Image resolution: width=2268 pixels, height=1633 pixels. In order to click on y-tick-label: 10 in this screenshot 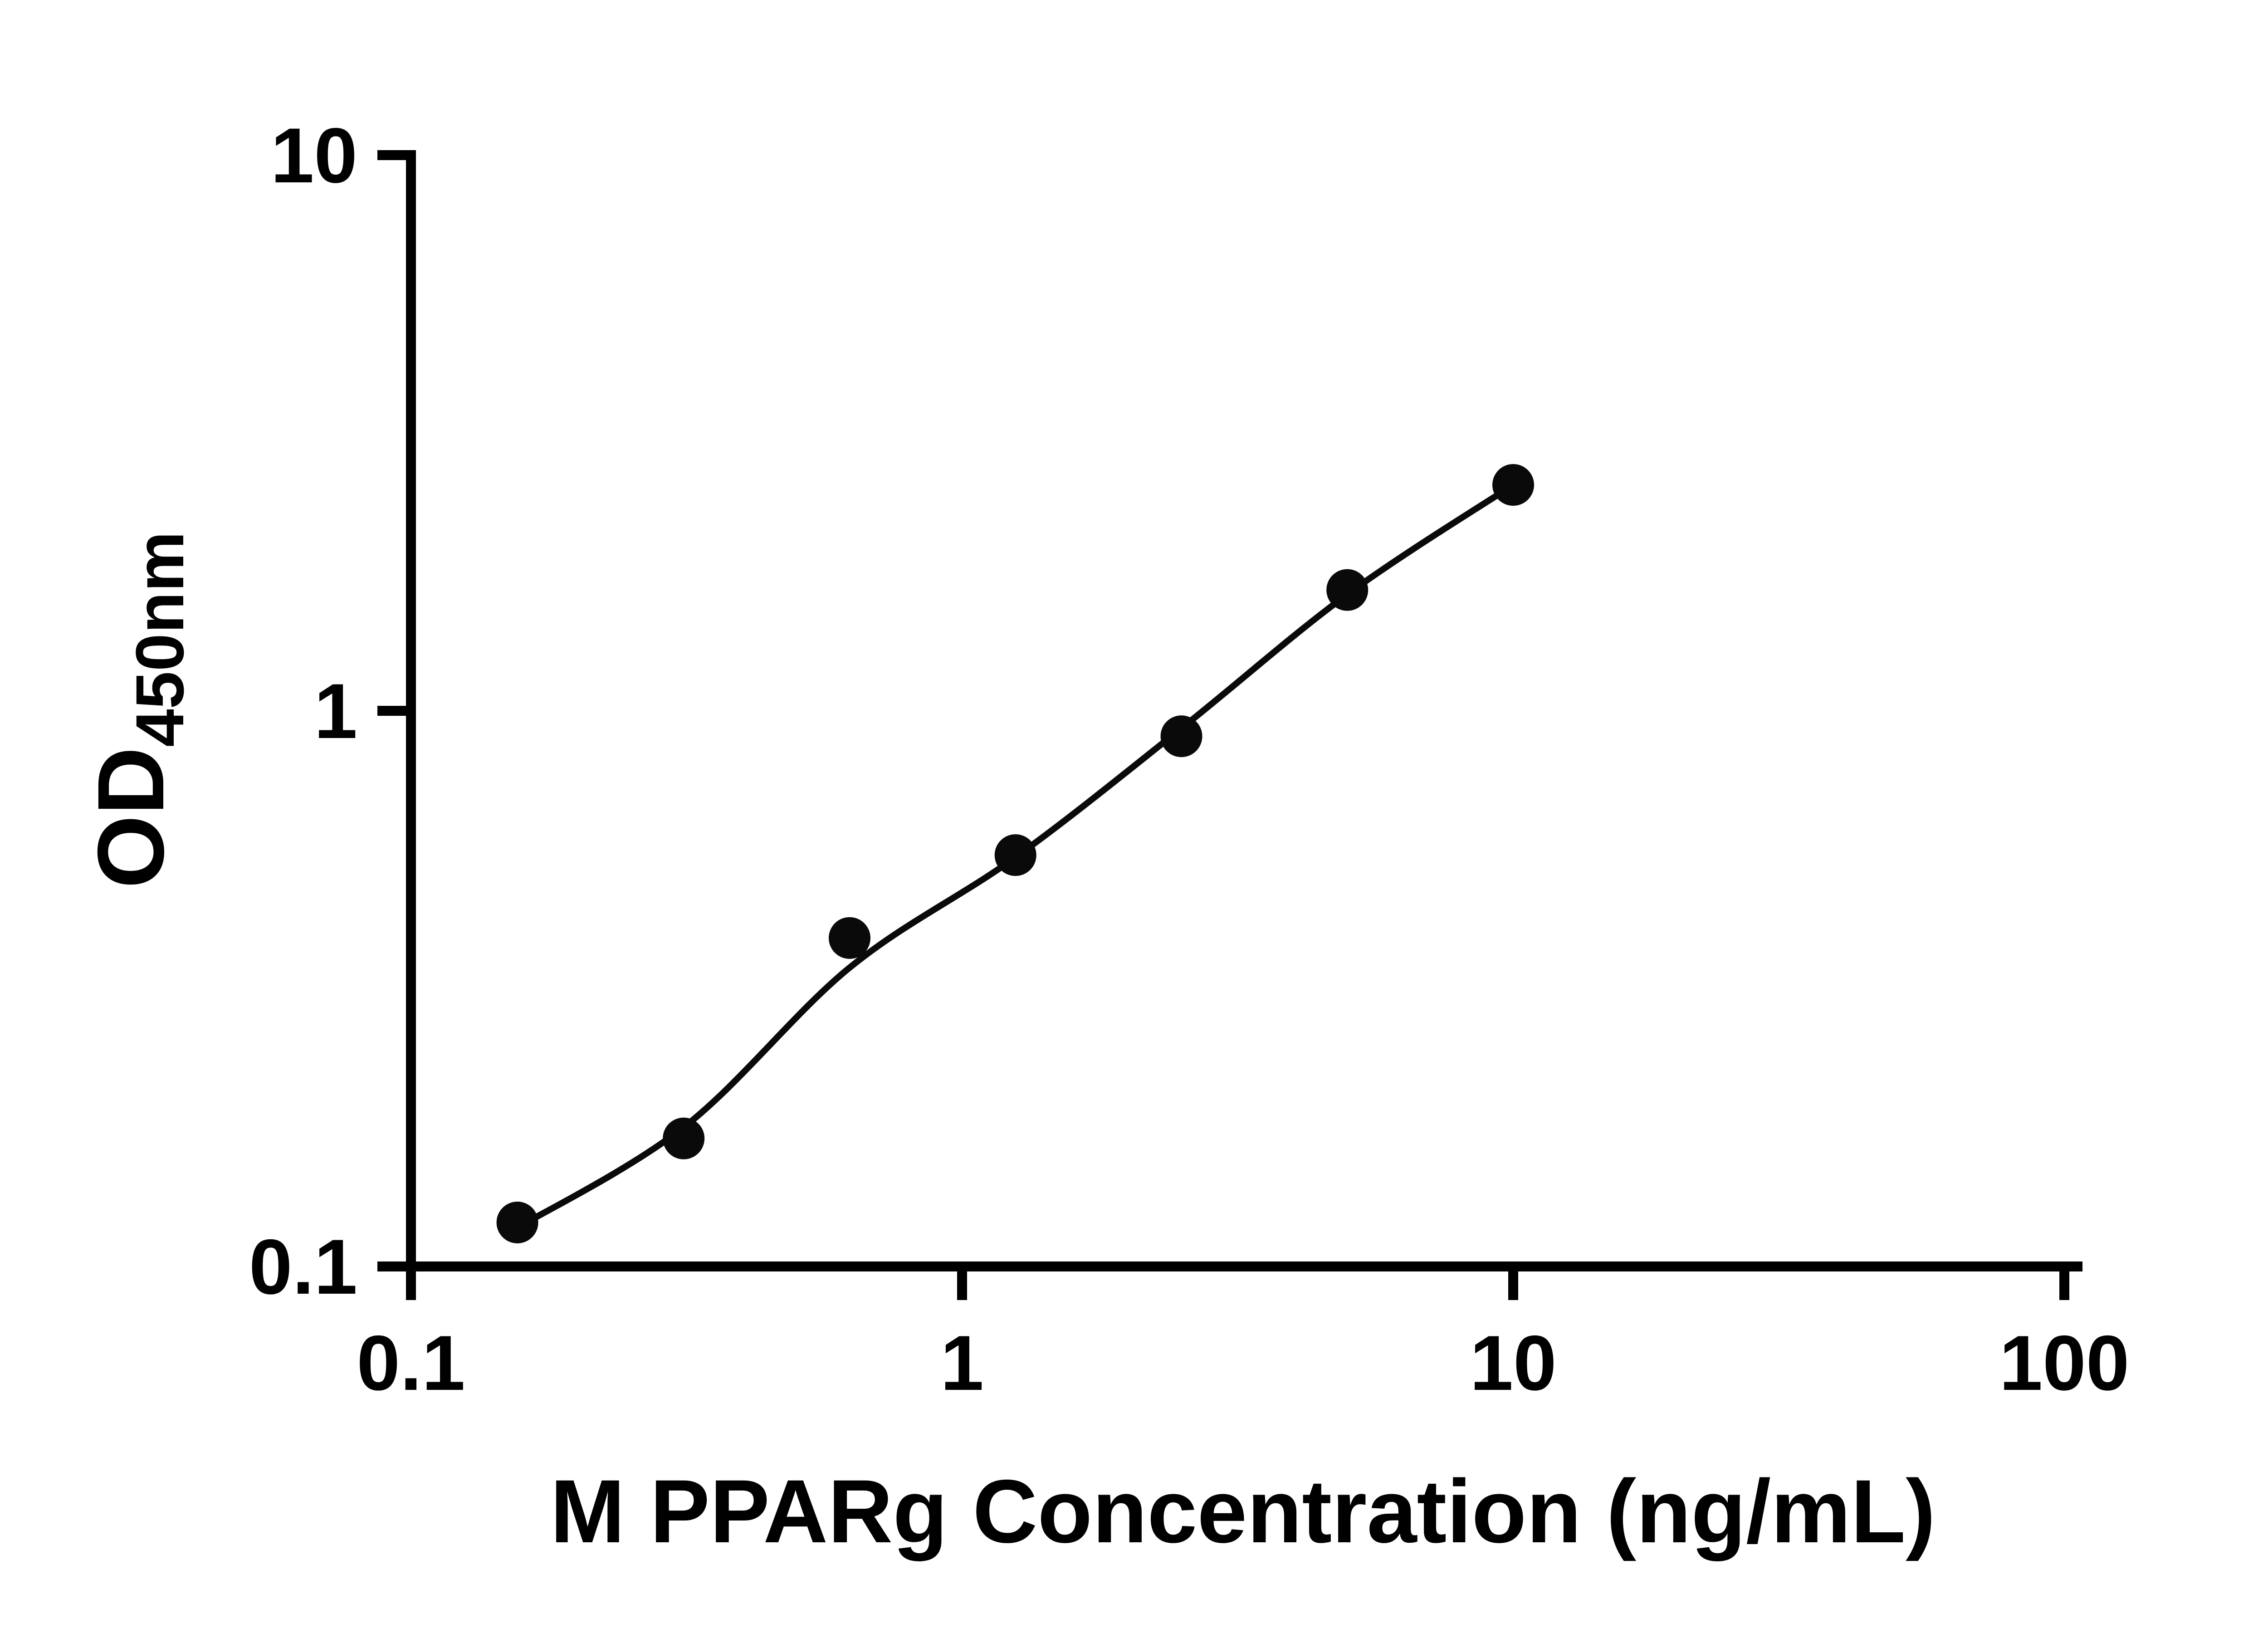, I will do `click(314, 155)`.